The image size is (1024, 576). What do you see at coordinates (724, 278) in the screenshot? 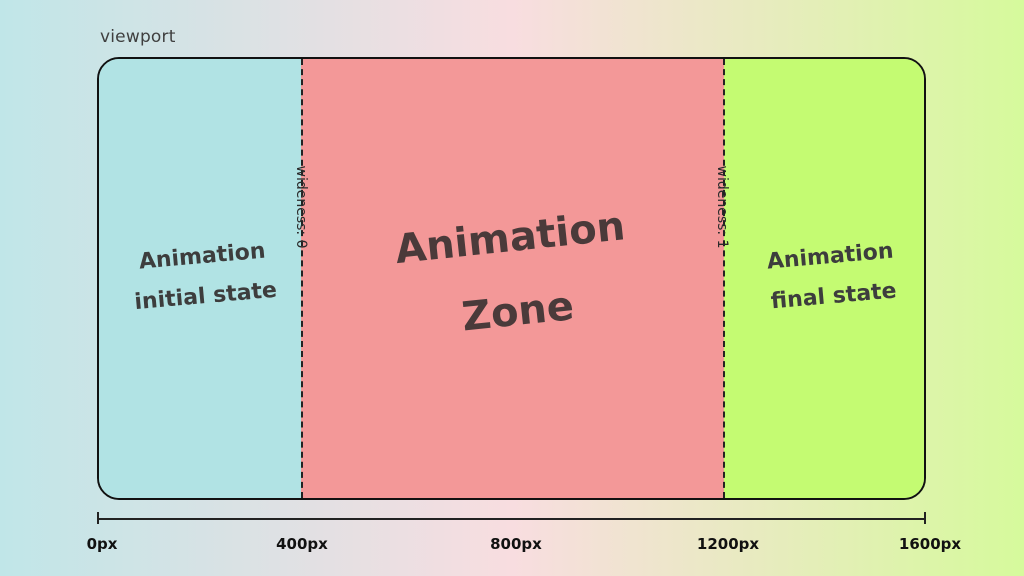
I see `divider-end` at bounding box center [724, 278].